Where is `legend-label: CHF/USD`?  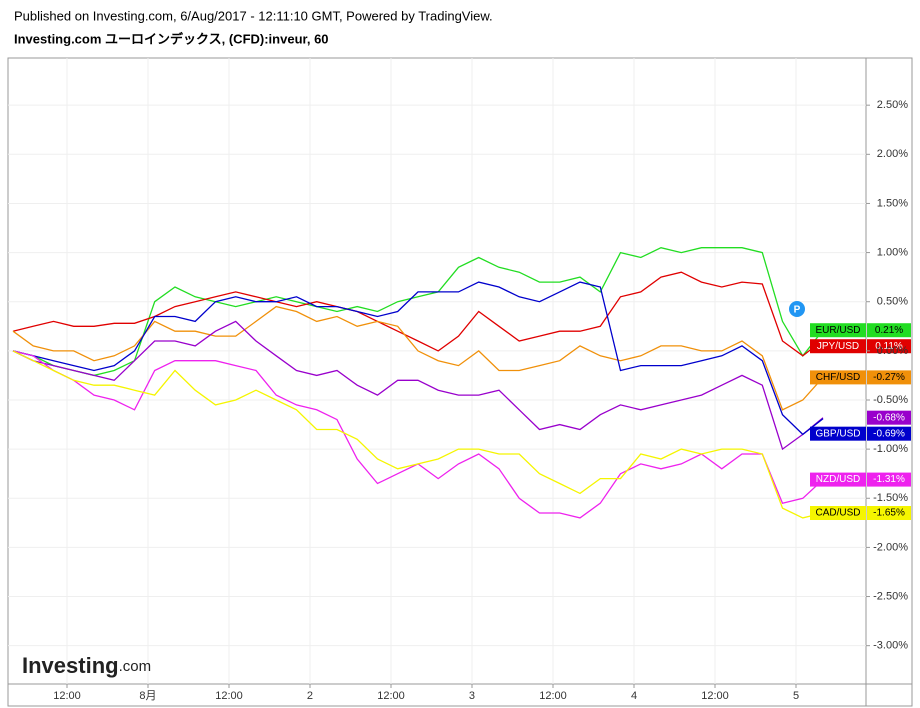
legend-label: CHF/USD is located at coordinates (838, 377).